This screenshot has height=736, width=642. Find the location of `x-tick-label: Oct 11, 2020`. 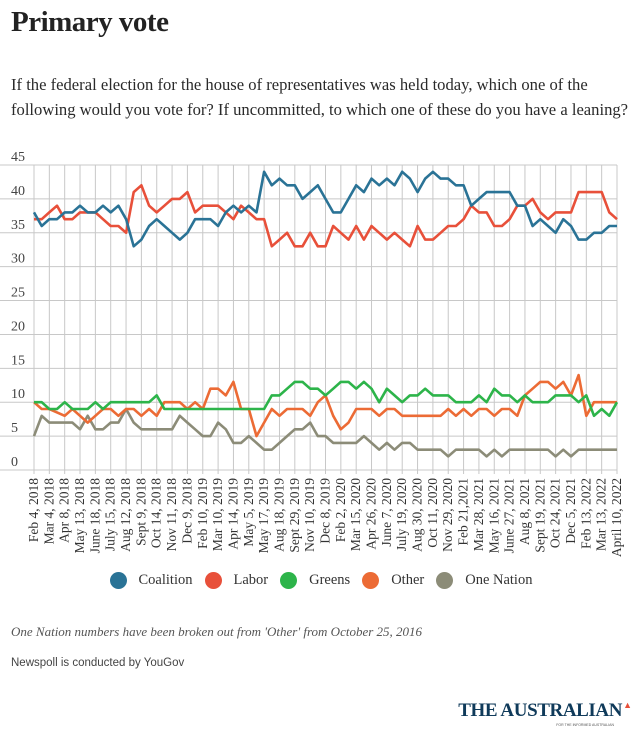

x-tick-label: Oct 11, 2020 is located at coordinates (432, 513).